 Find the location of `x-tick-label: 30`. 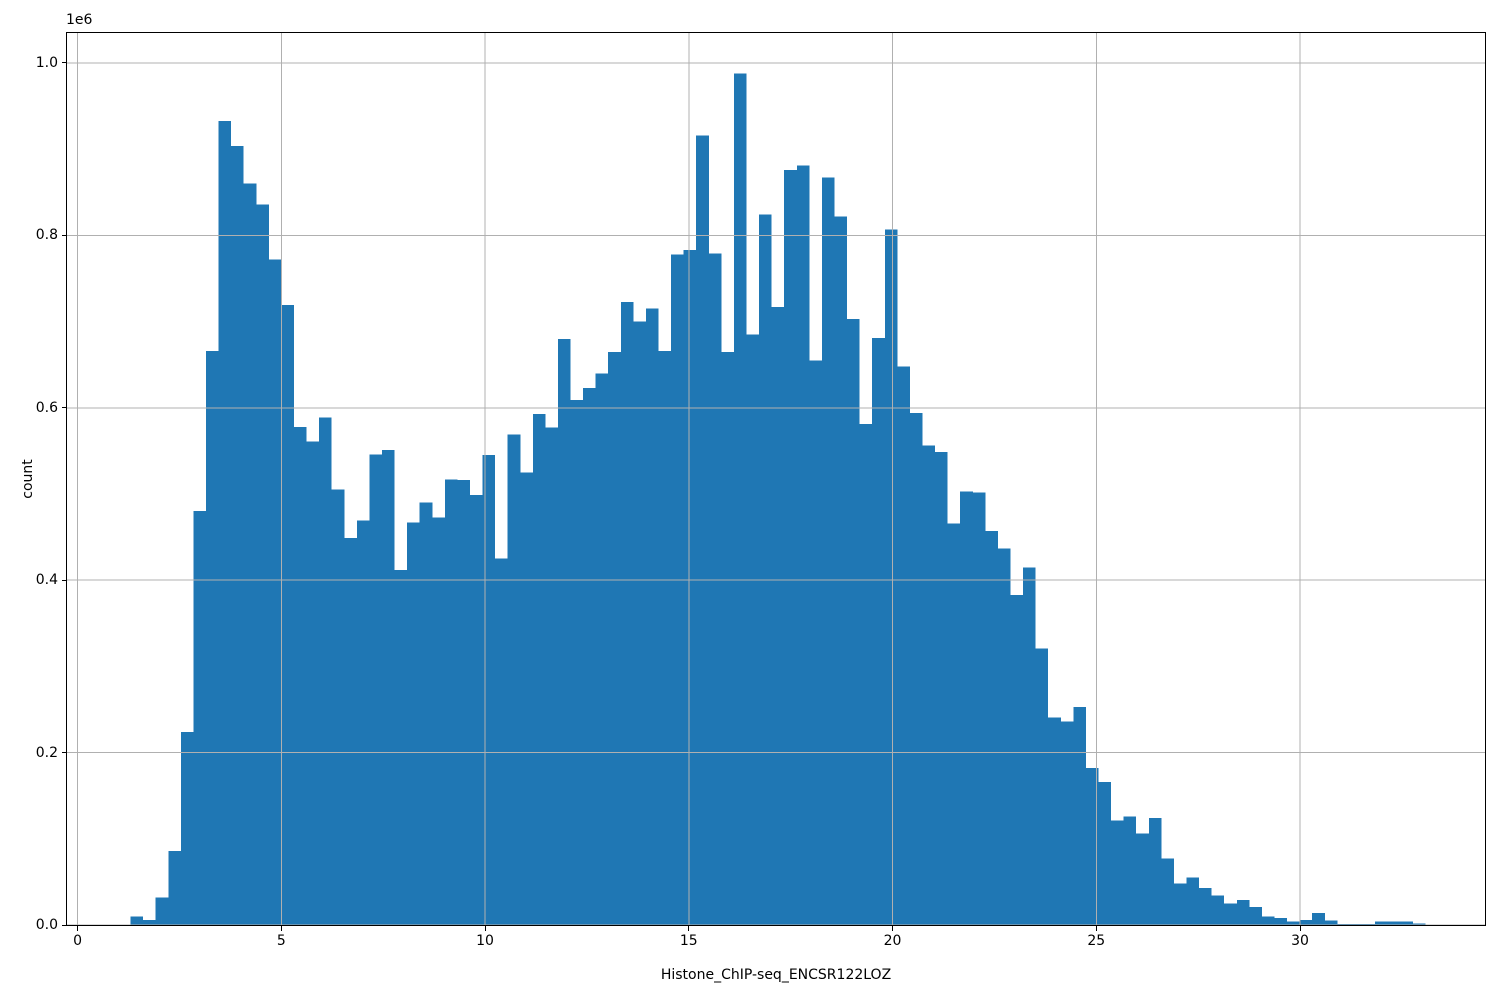

x-tick-label: 30 is located at coordinates (1300, 941).